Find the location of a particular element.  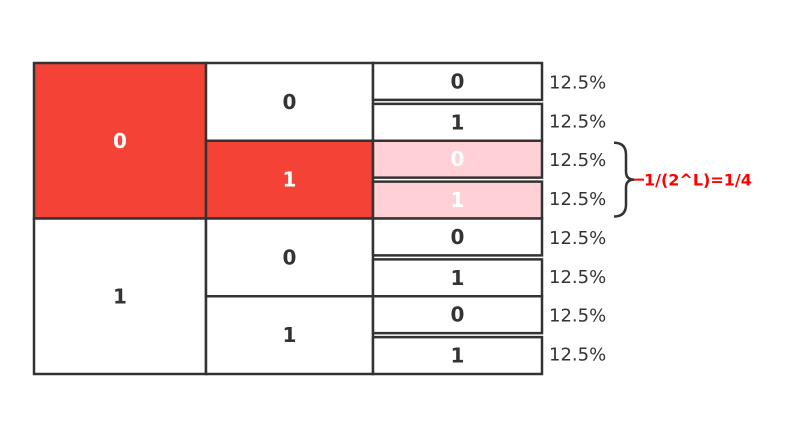

level1-cell-1-label: 1 is located at coordinates (120, 296).